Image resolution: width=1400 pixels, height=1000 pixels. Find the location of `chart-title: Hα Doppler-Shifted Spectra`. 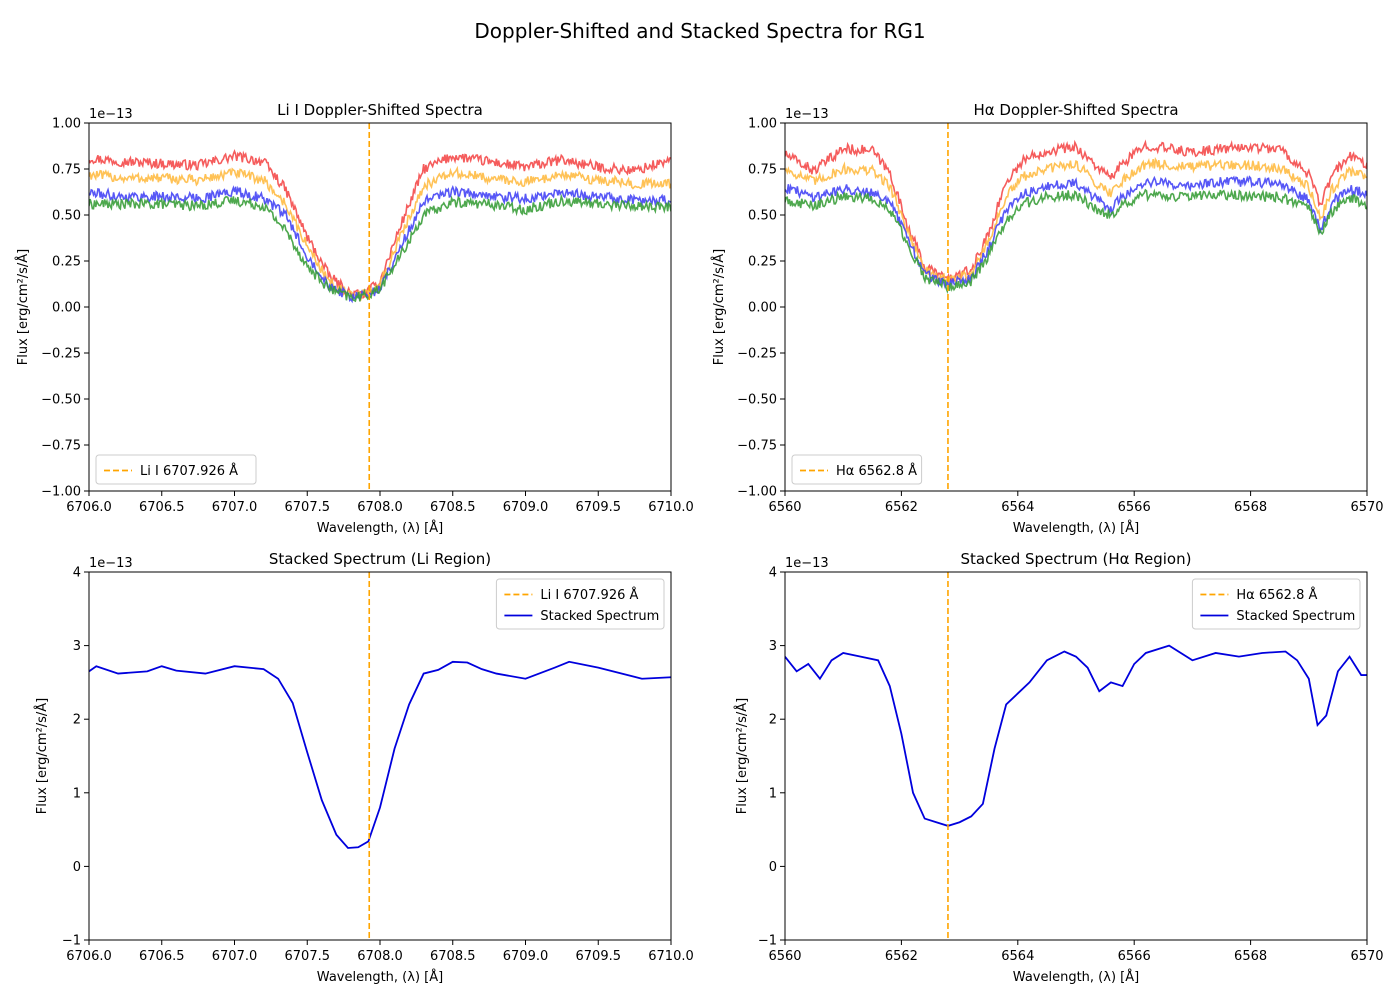

chart-title: Hα Doppler-Shifted Spectra is located at coordinates (1075, 110).